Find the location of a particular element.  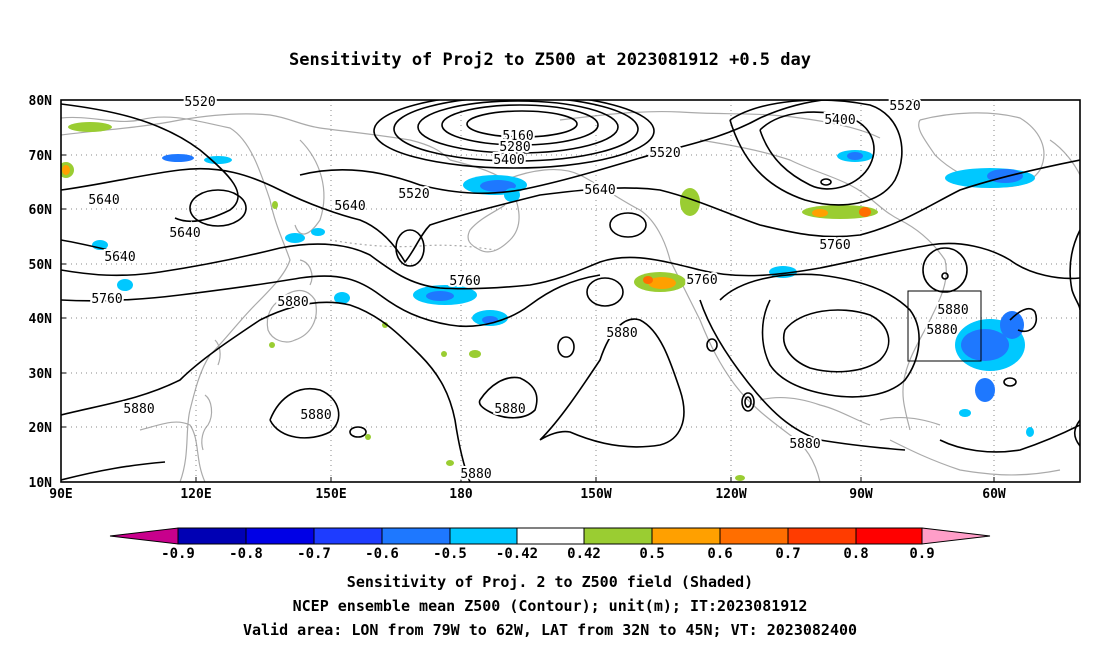

colorbar-label: -0.5 is located at coordinates (450, 554).